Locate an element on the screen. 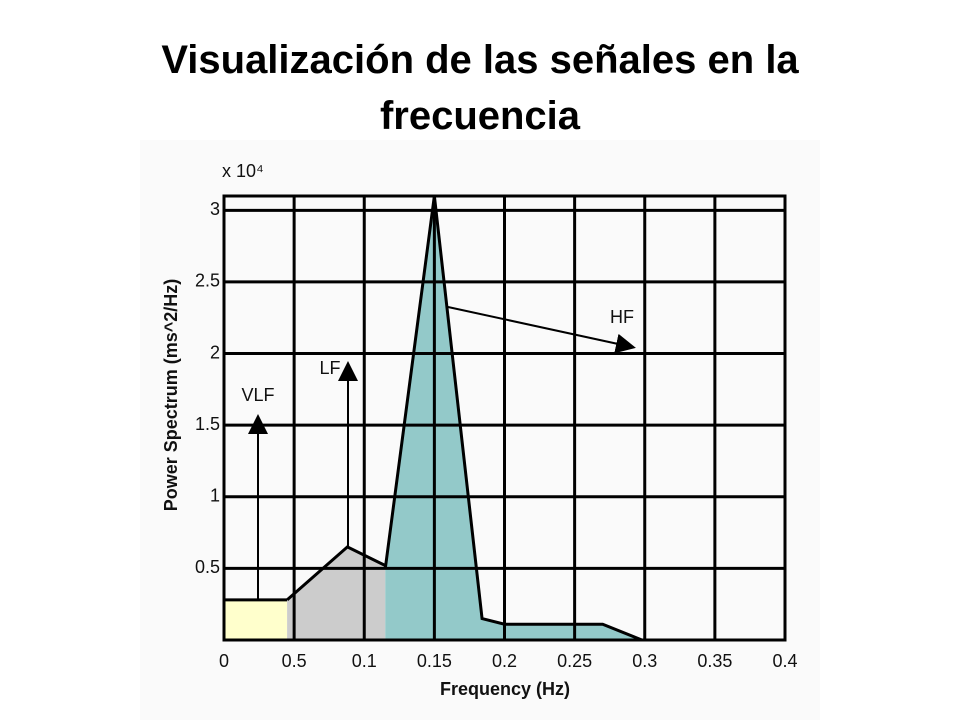 The image size is (960, 720). y-tick-label: 0.5 is located at coordinates (207, 567).